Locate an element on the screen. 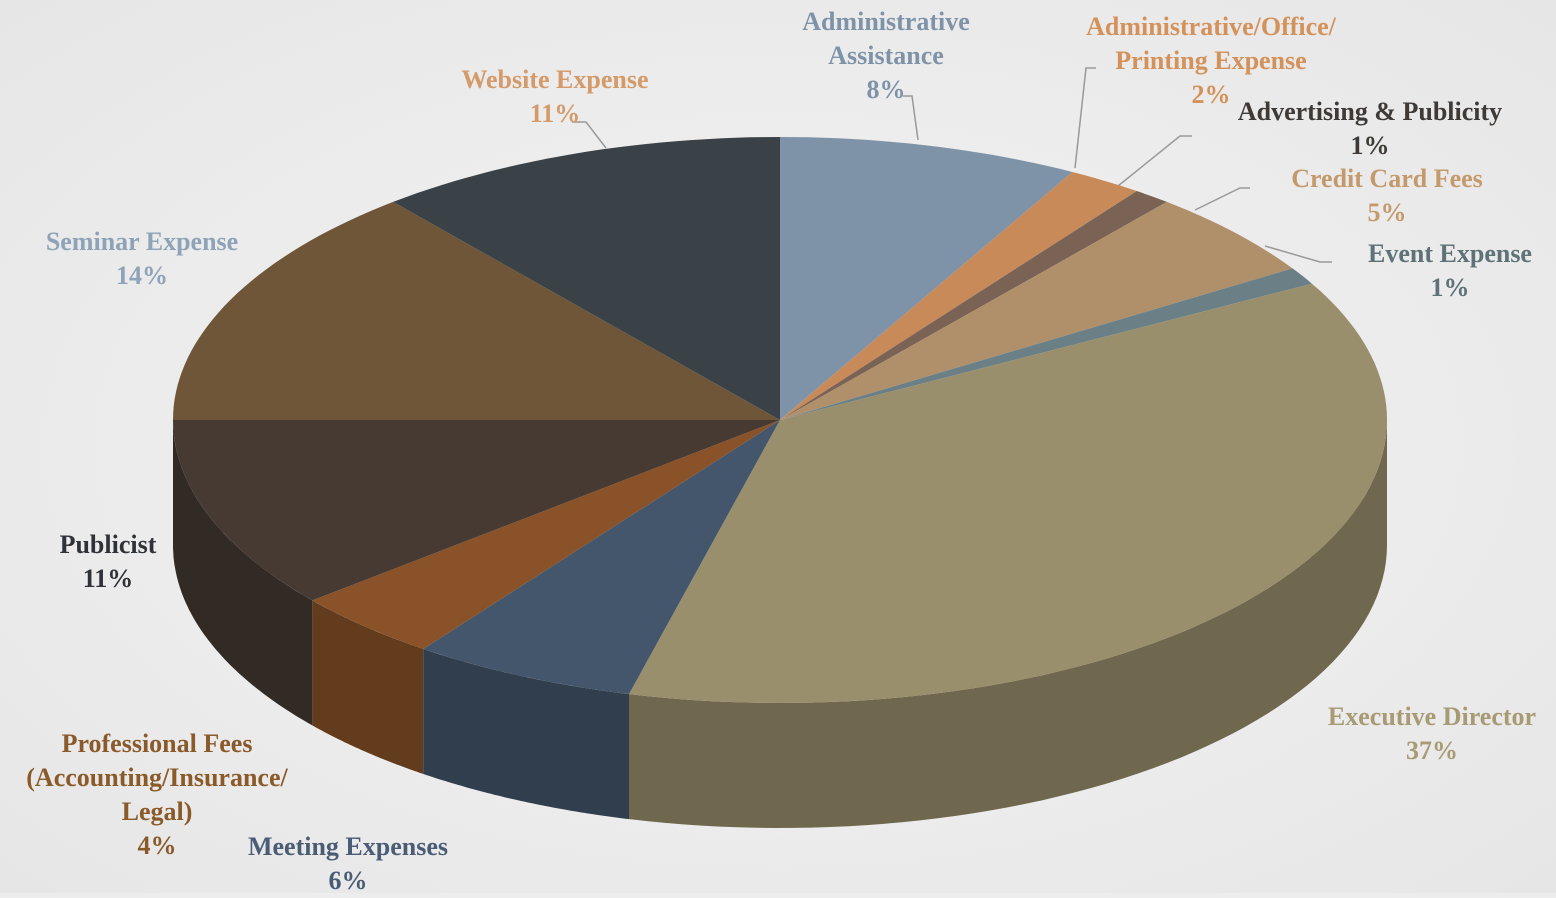  value-label: 37% is located at coordinates (1432, 750).